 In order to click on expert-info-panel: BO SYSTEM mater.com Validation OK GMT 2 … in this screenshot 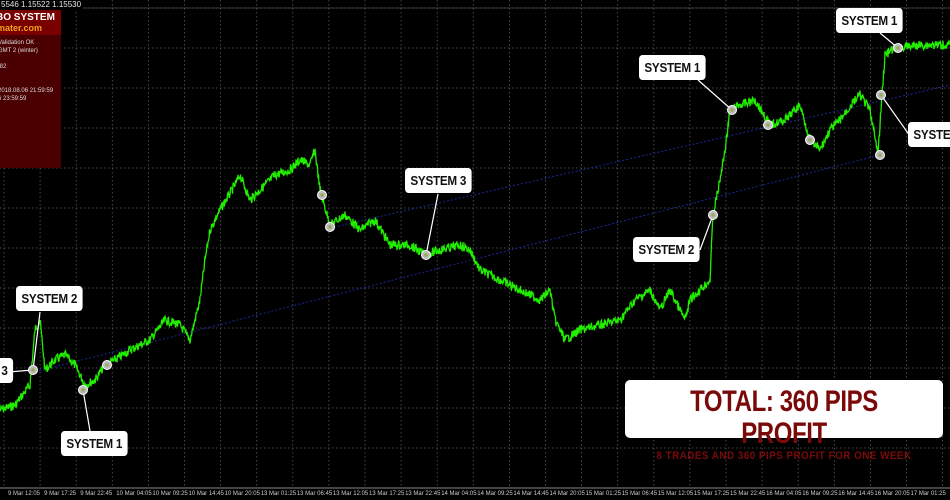, I will do `click(30, 89)`.